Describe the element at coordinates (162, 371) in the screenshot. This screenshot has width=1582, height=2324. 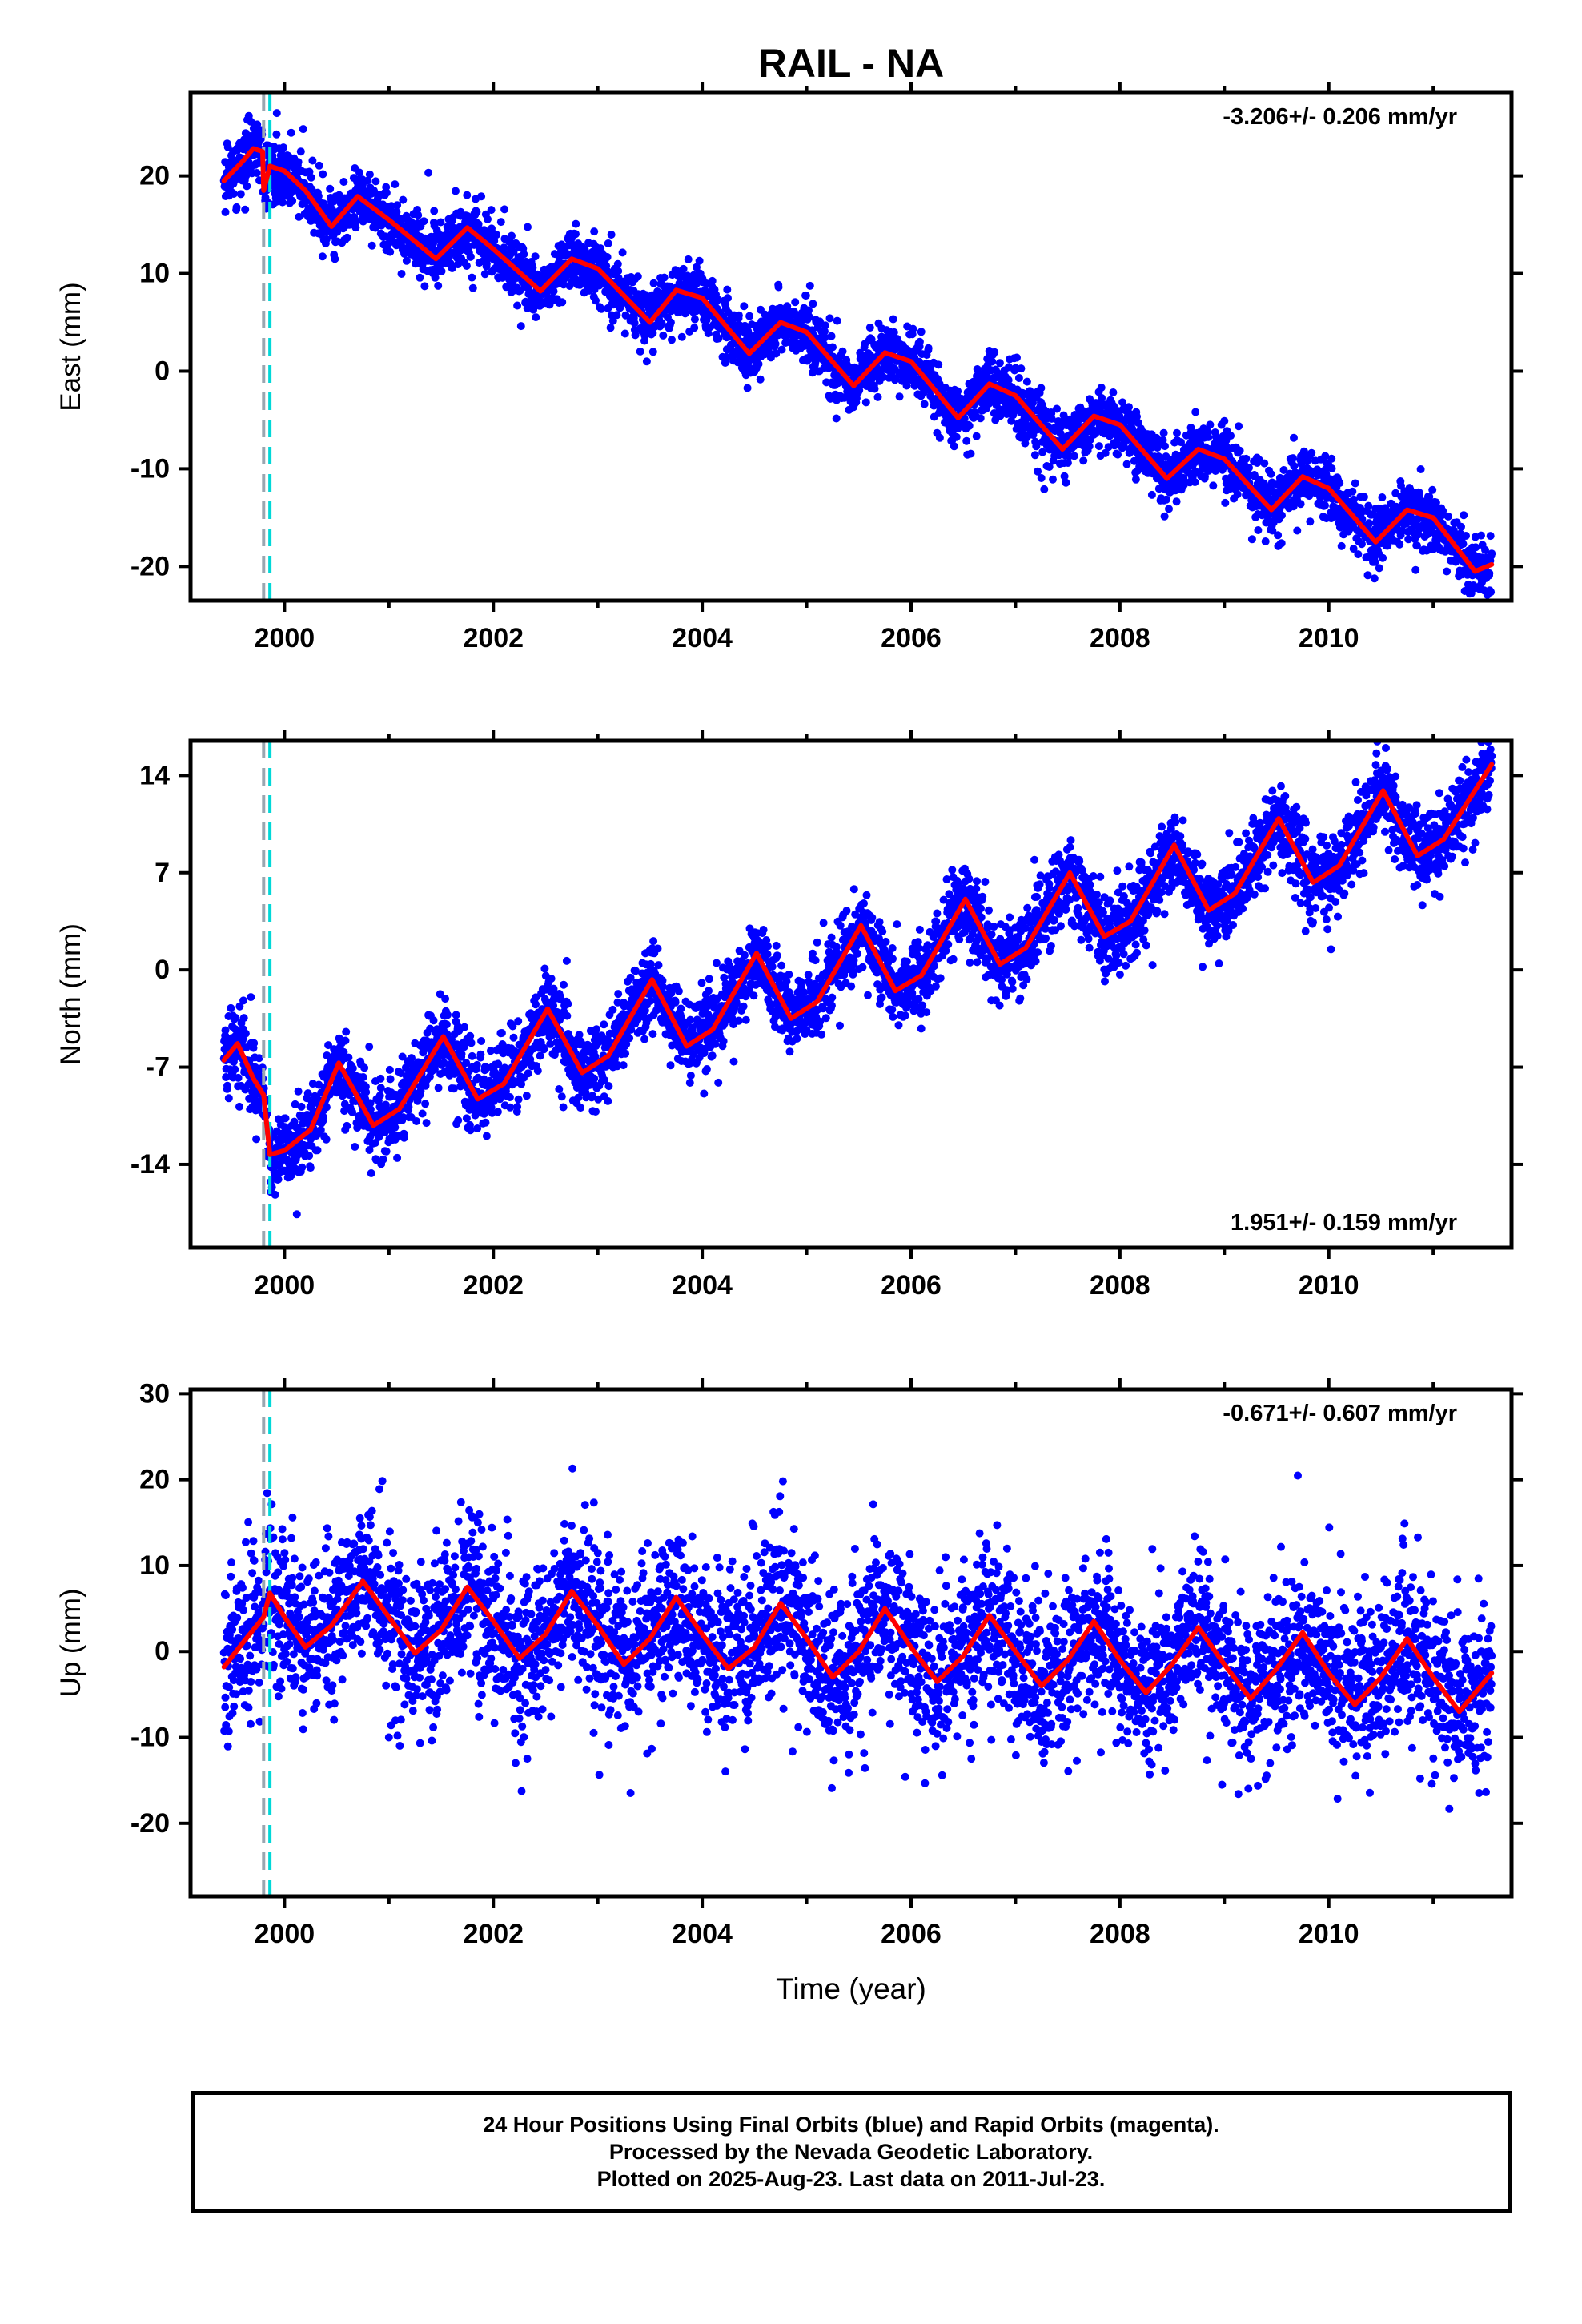
I see `y-tick-label: 0` at that location.